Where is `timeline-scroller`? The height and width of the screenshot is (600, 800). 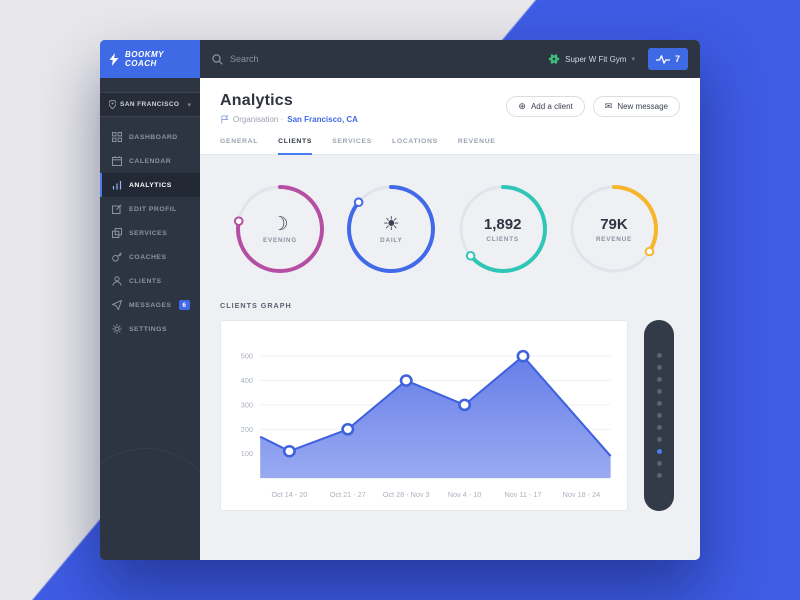
timeline-scroller is located at coordinates (659, 415).